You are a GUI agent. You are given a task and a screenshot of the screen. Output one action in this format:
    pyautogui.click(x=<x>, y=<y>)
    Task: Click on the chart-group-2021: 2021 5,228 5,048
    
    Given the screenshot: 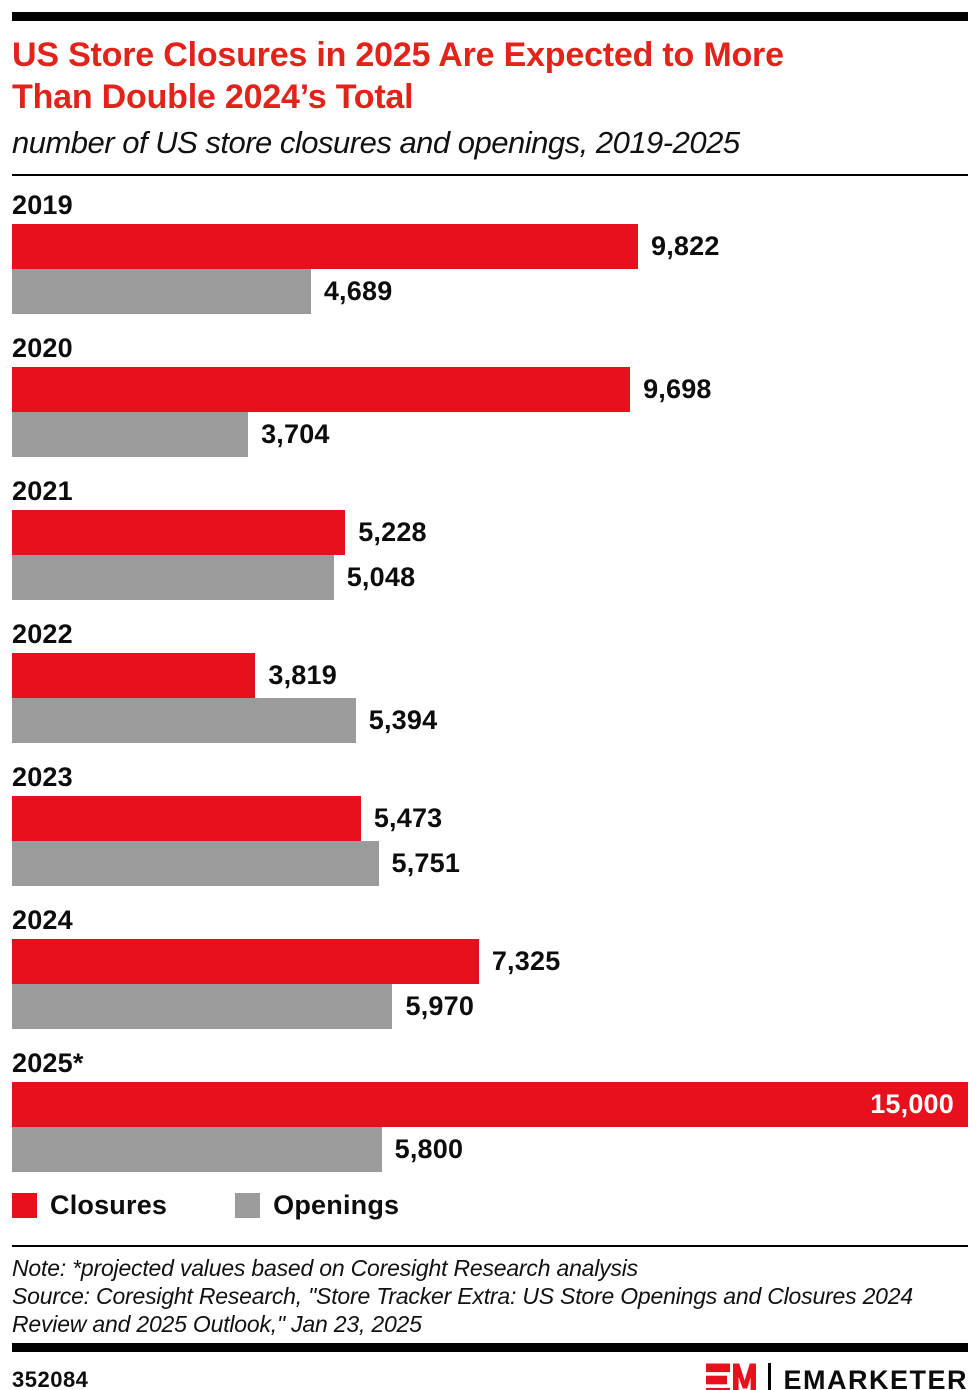 What is the action you would take?
    pyautogui.click(x=490, y=539)
    